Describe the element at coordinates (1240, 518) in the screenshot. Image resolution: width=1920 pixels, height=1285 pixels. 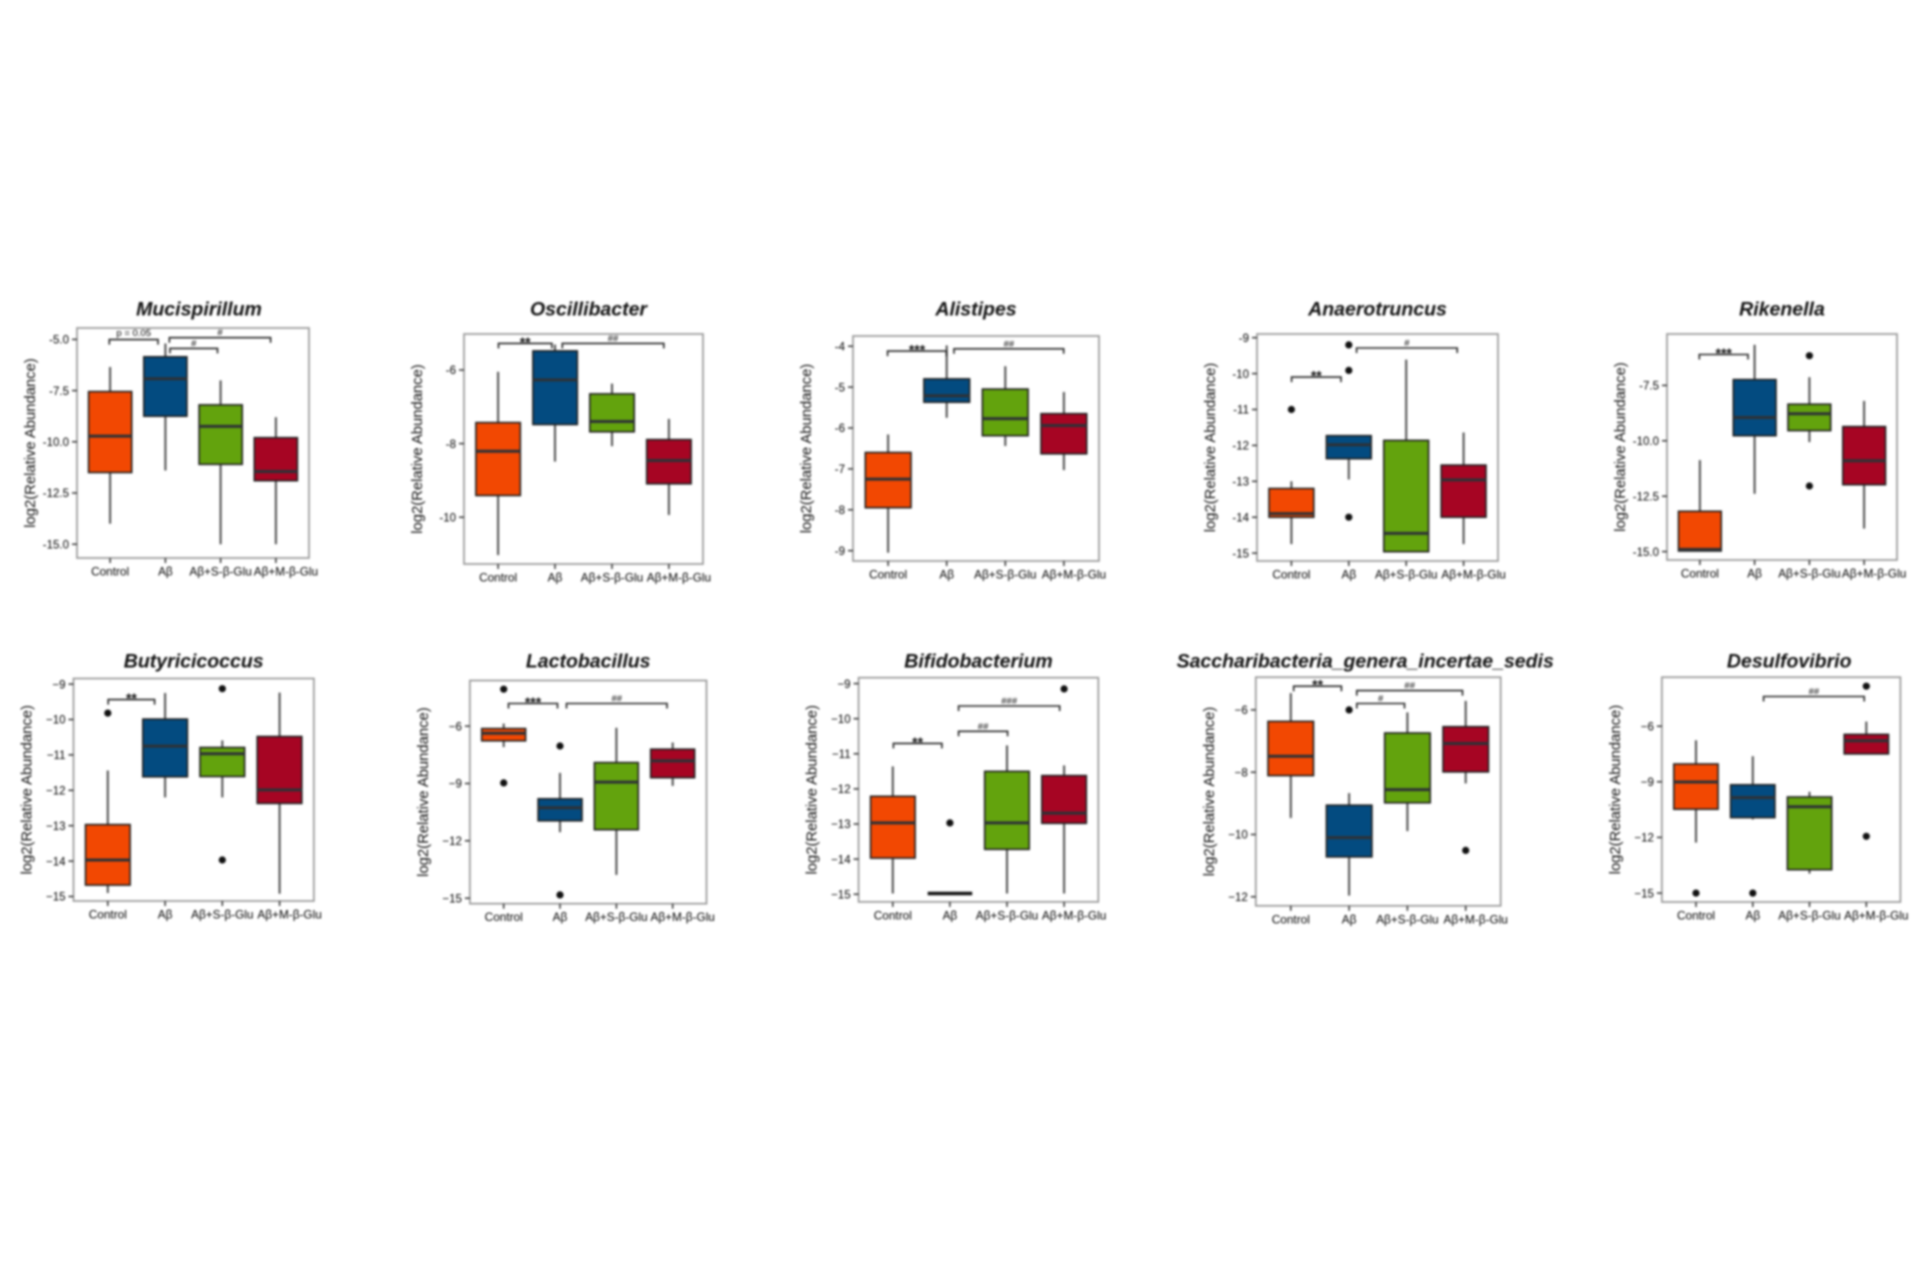
I see `svg-text: -14` at that location.